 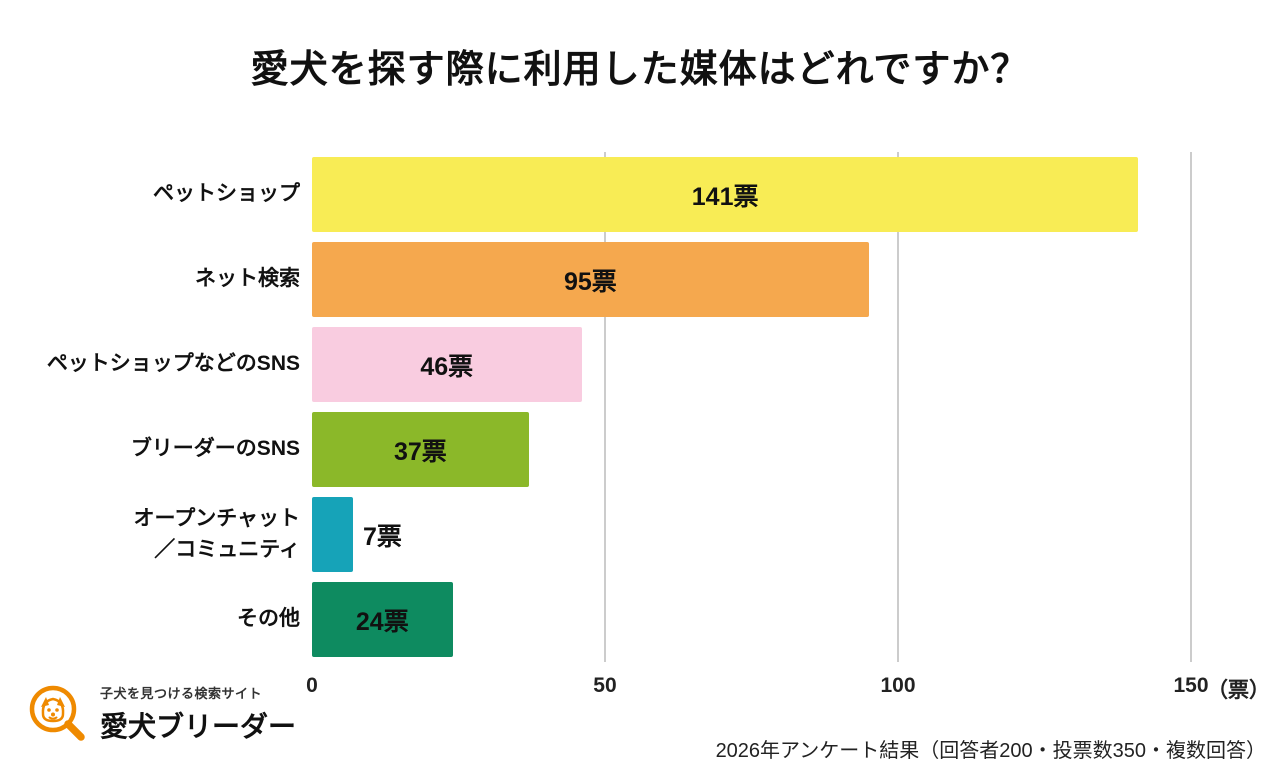 I want to click on category-label: ペットショップなどのSNS, so click(x=173, y=364).